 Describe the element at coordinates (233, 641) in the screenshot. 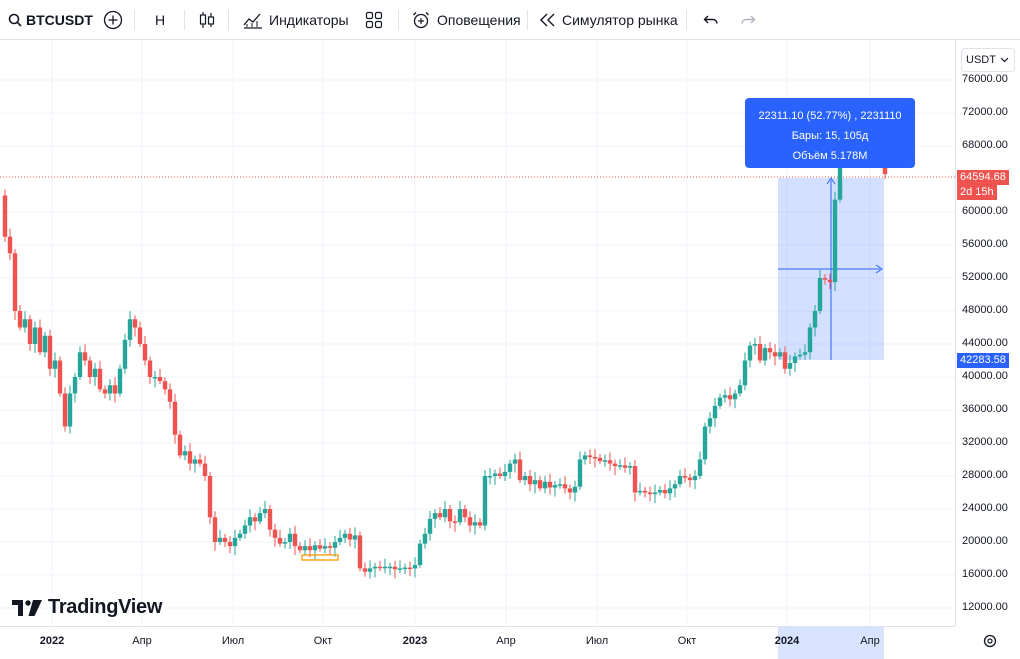

I see `time-tick-label: Июл` at that location.